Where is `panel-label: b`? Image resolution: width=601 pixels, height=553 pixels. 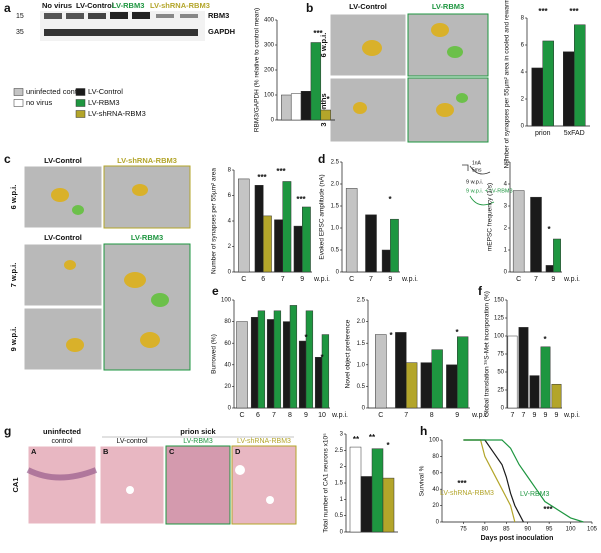
panel-label: b is located at coordinates (309, 8).